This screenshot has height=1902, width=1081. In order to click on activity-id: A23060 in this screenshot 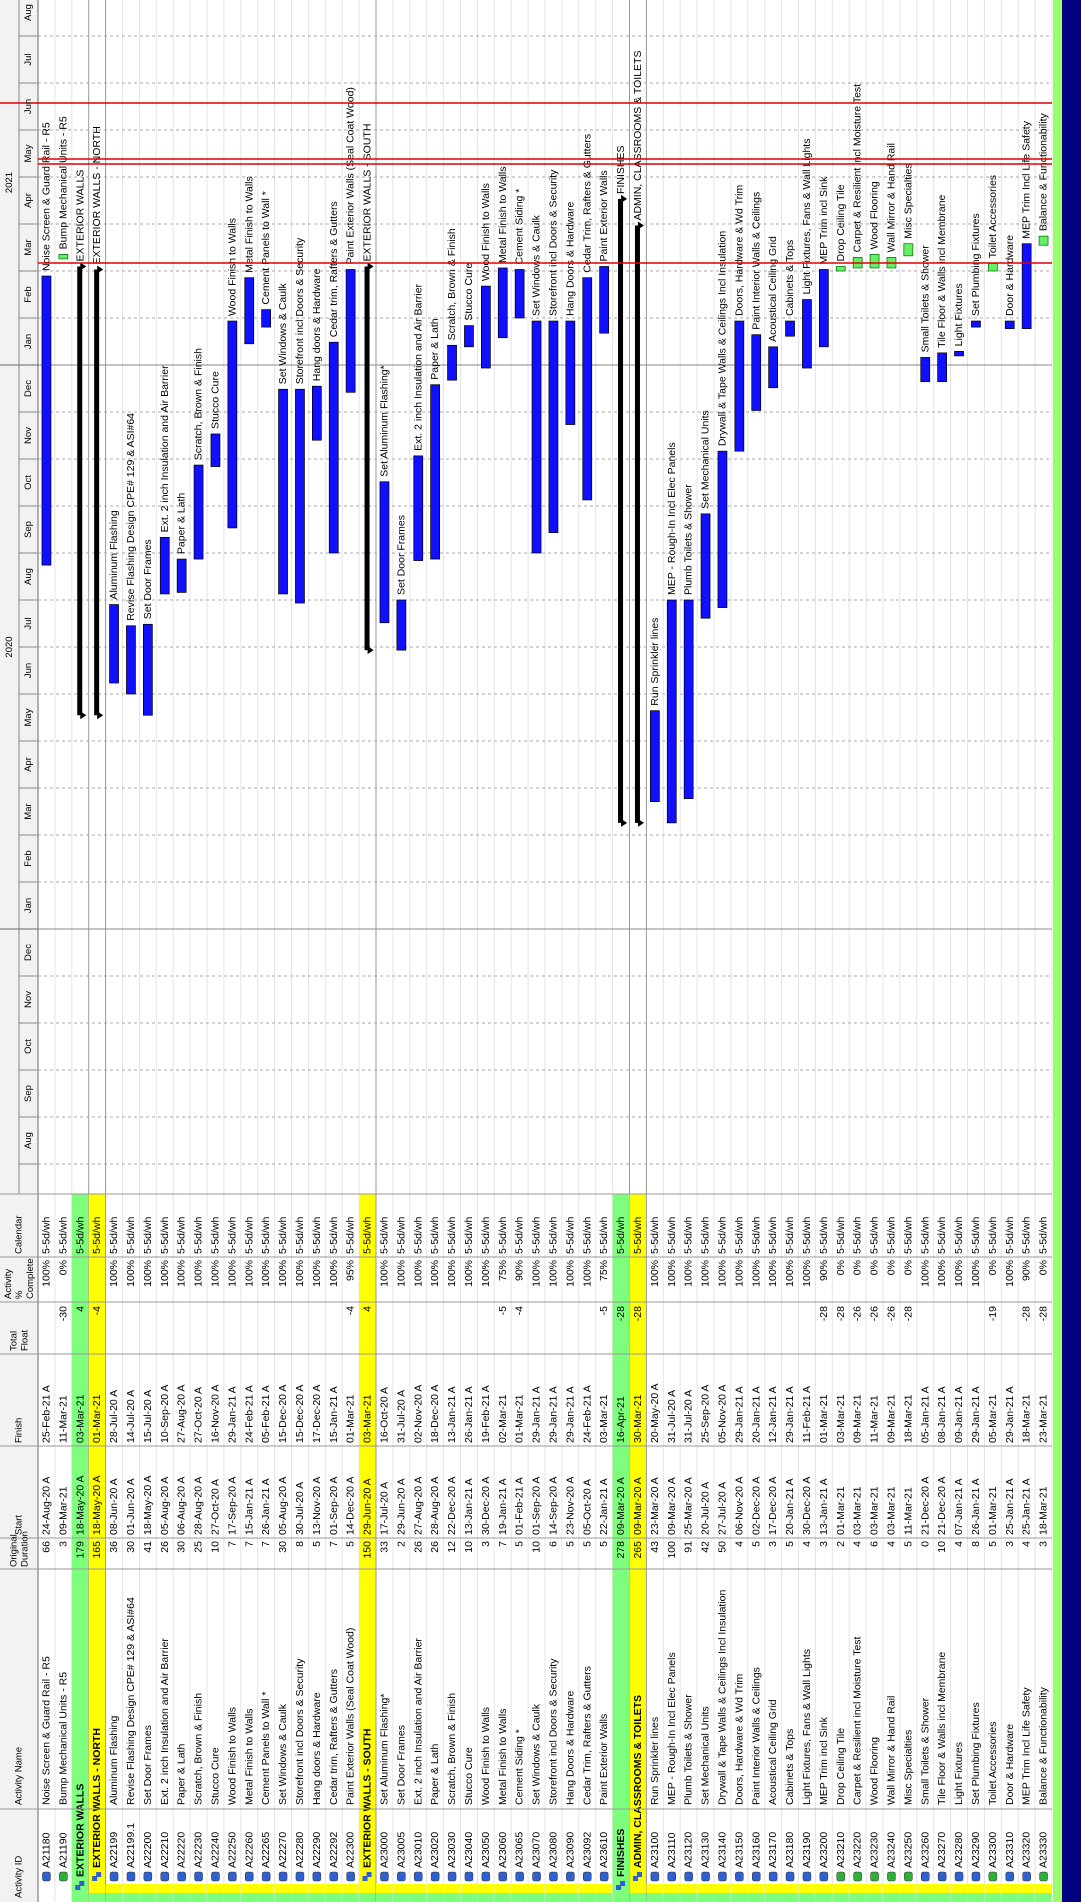, I will do `click(503, 1850)`.